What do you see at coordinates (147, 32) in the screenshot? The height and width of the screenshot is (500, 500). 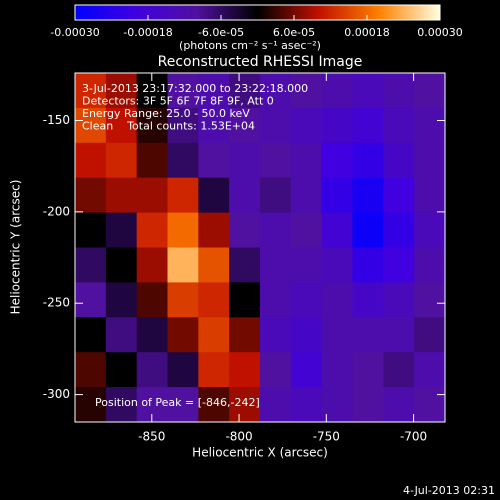 I see `colorbar-tick-label: -0.00018` at bounding box center [147, 32].